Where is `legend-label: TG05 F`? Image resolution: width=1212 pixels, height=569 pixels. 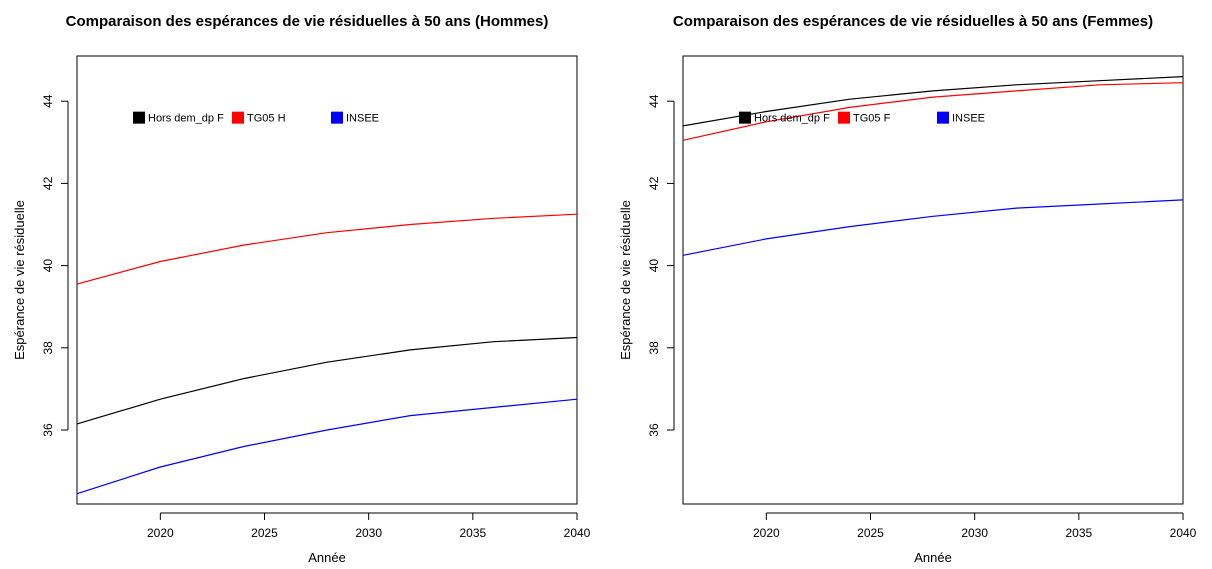 legend-label: TG05 F is located at coordinates (872, 119).